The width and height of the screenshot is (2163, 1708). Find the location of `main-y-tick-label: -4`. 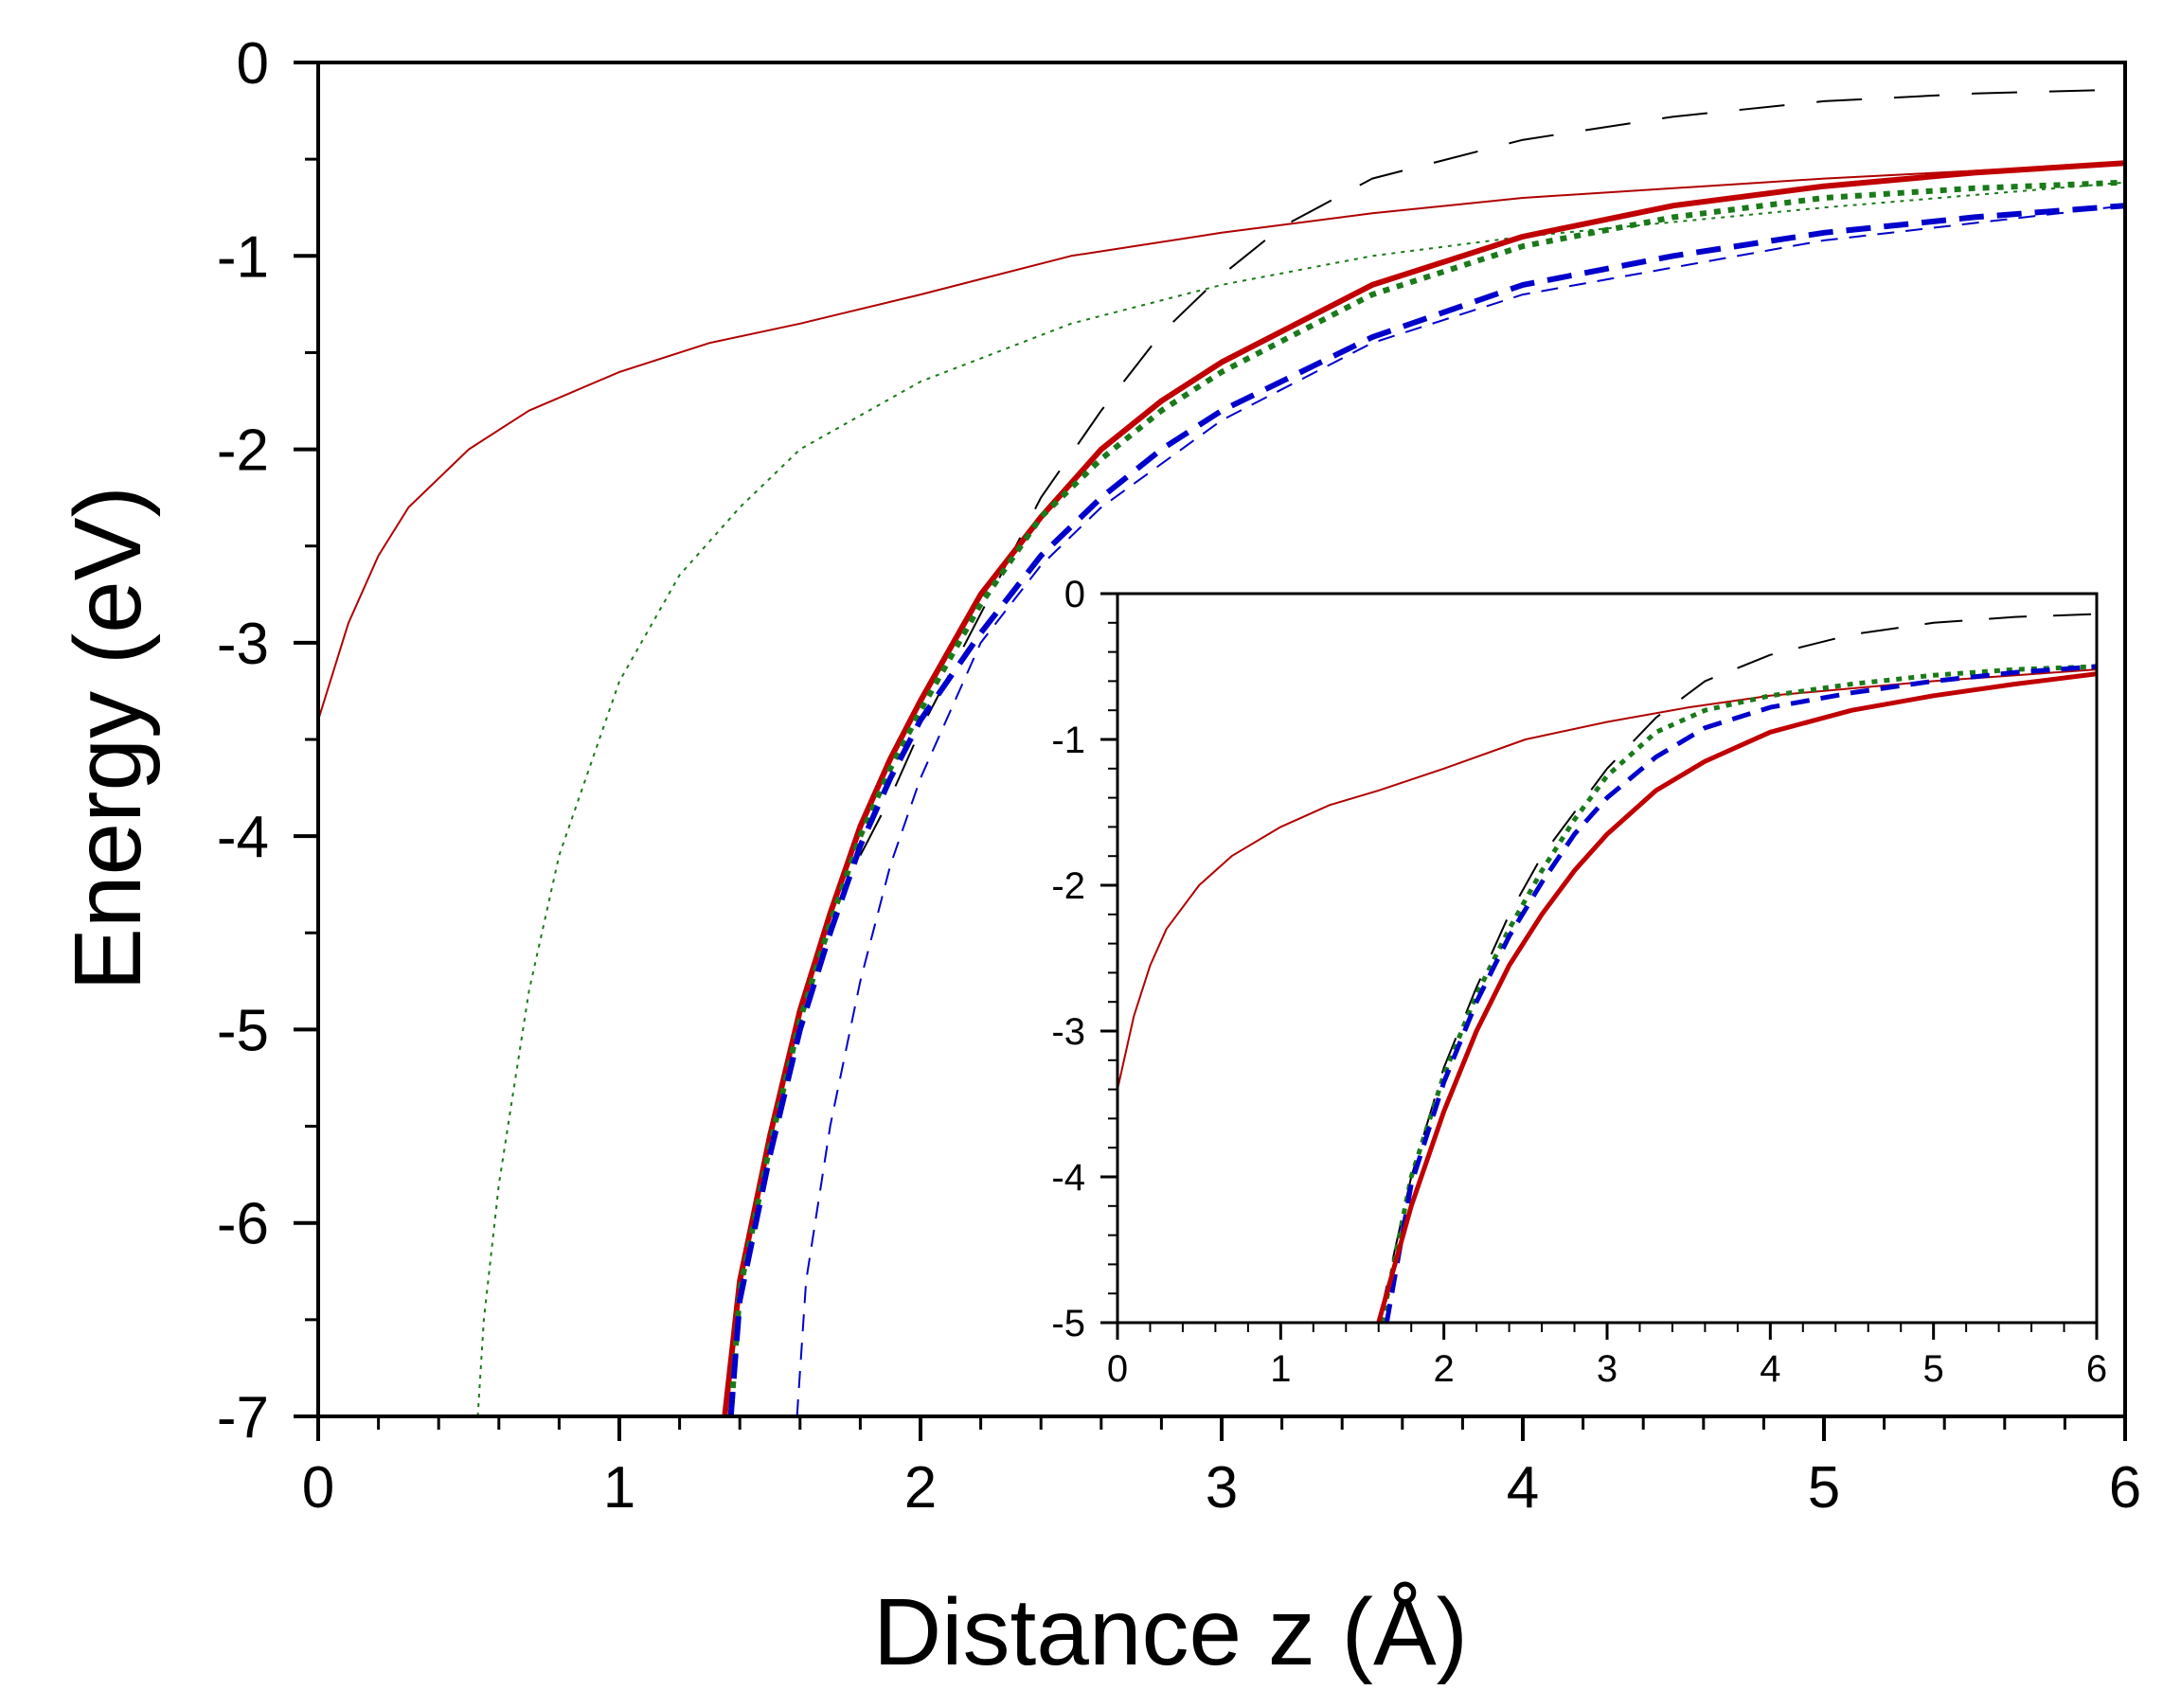

main-y-tick-label: -4 is located at coordinates (243, 838).